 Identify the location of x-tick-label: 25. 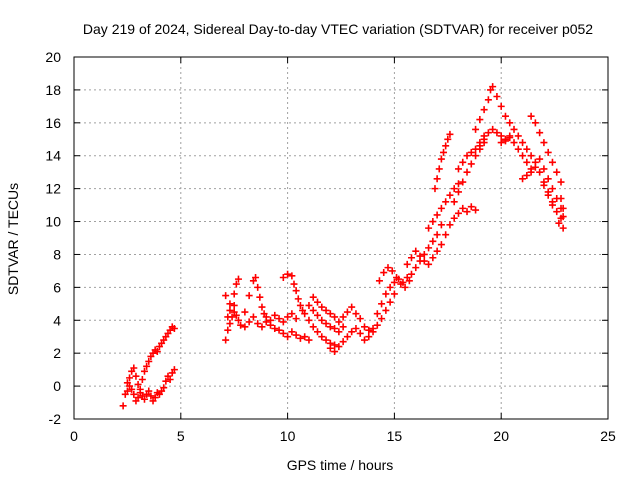
(608, 436).